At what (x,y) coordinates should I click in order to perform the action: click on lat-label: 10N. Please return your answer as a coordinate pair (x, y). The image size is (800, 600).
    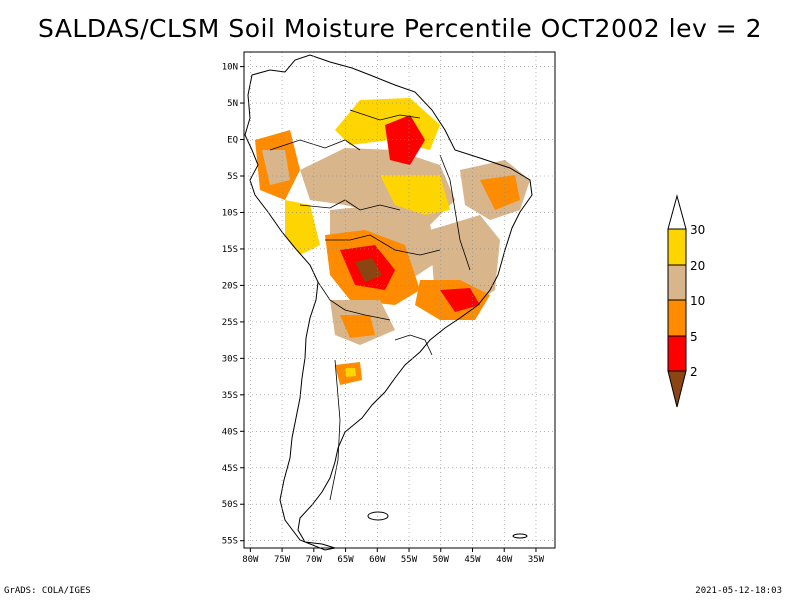
    Looking at the image, I should click on (230, 68).